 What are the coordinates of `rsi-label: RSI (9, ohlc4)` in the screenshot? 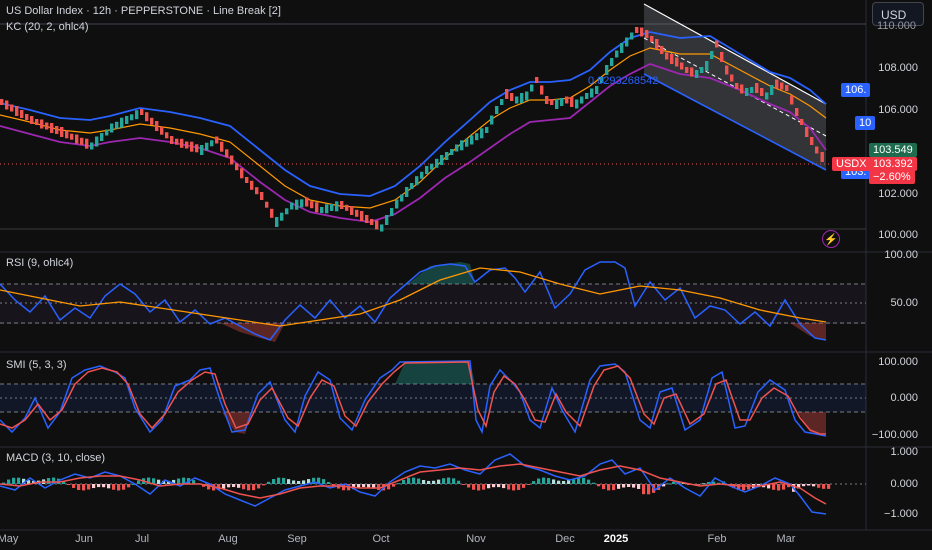 It's located at (40, 263).